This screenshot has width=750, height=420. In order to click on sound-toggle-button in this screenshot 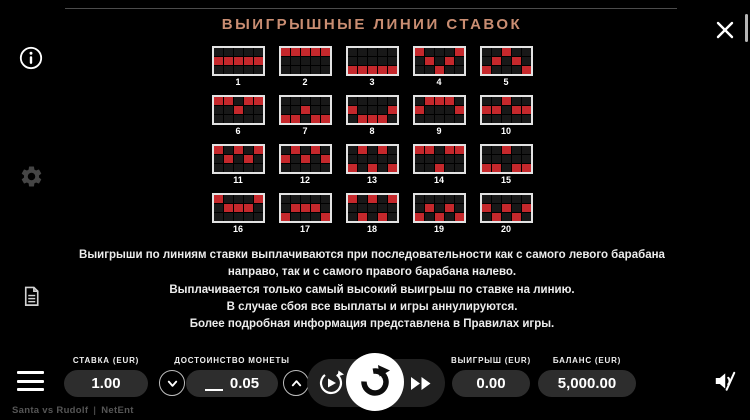, I will do `click(725, 382)`.